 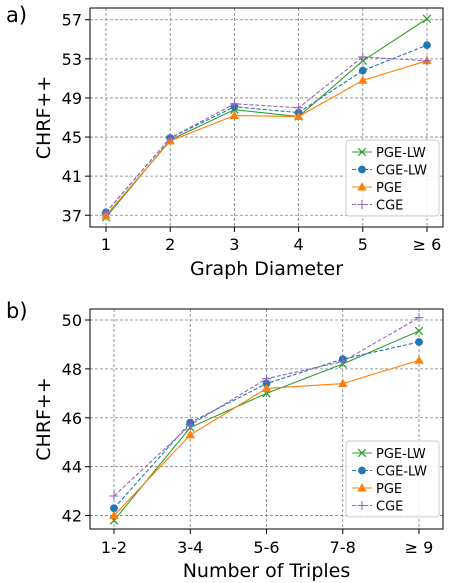 What do you see at coordinates (72, 320) in the screenshot?
I see `y-tick-label: 50` at bounding box center [72, 320].